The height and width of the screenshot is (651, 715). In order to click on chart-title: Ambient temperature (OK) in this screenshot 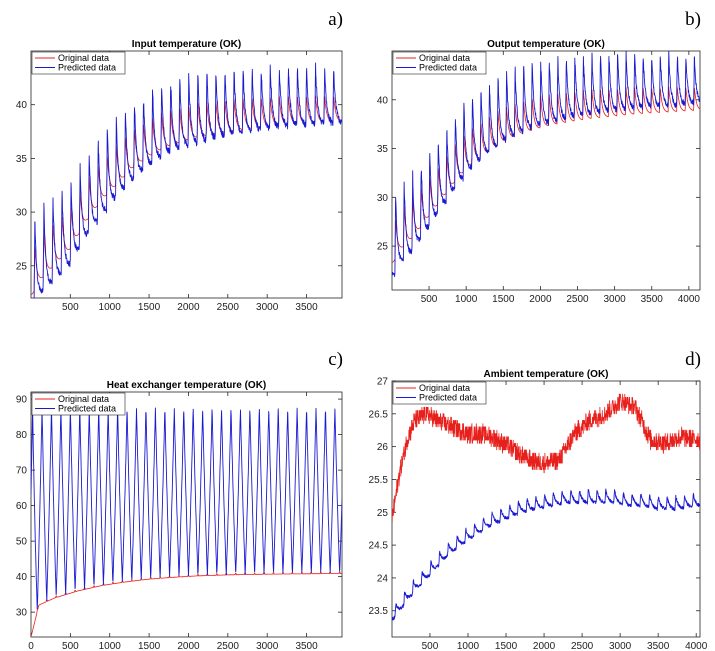, I will do `click(545, 374)`.